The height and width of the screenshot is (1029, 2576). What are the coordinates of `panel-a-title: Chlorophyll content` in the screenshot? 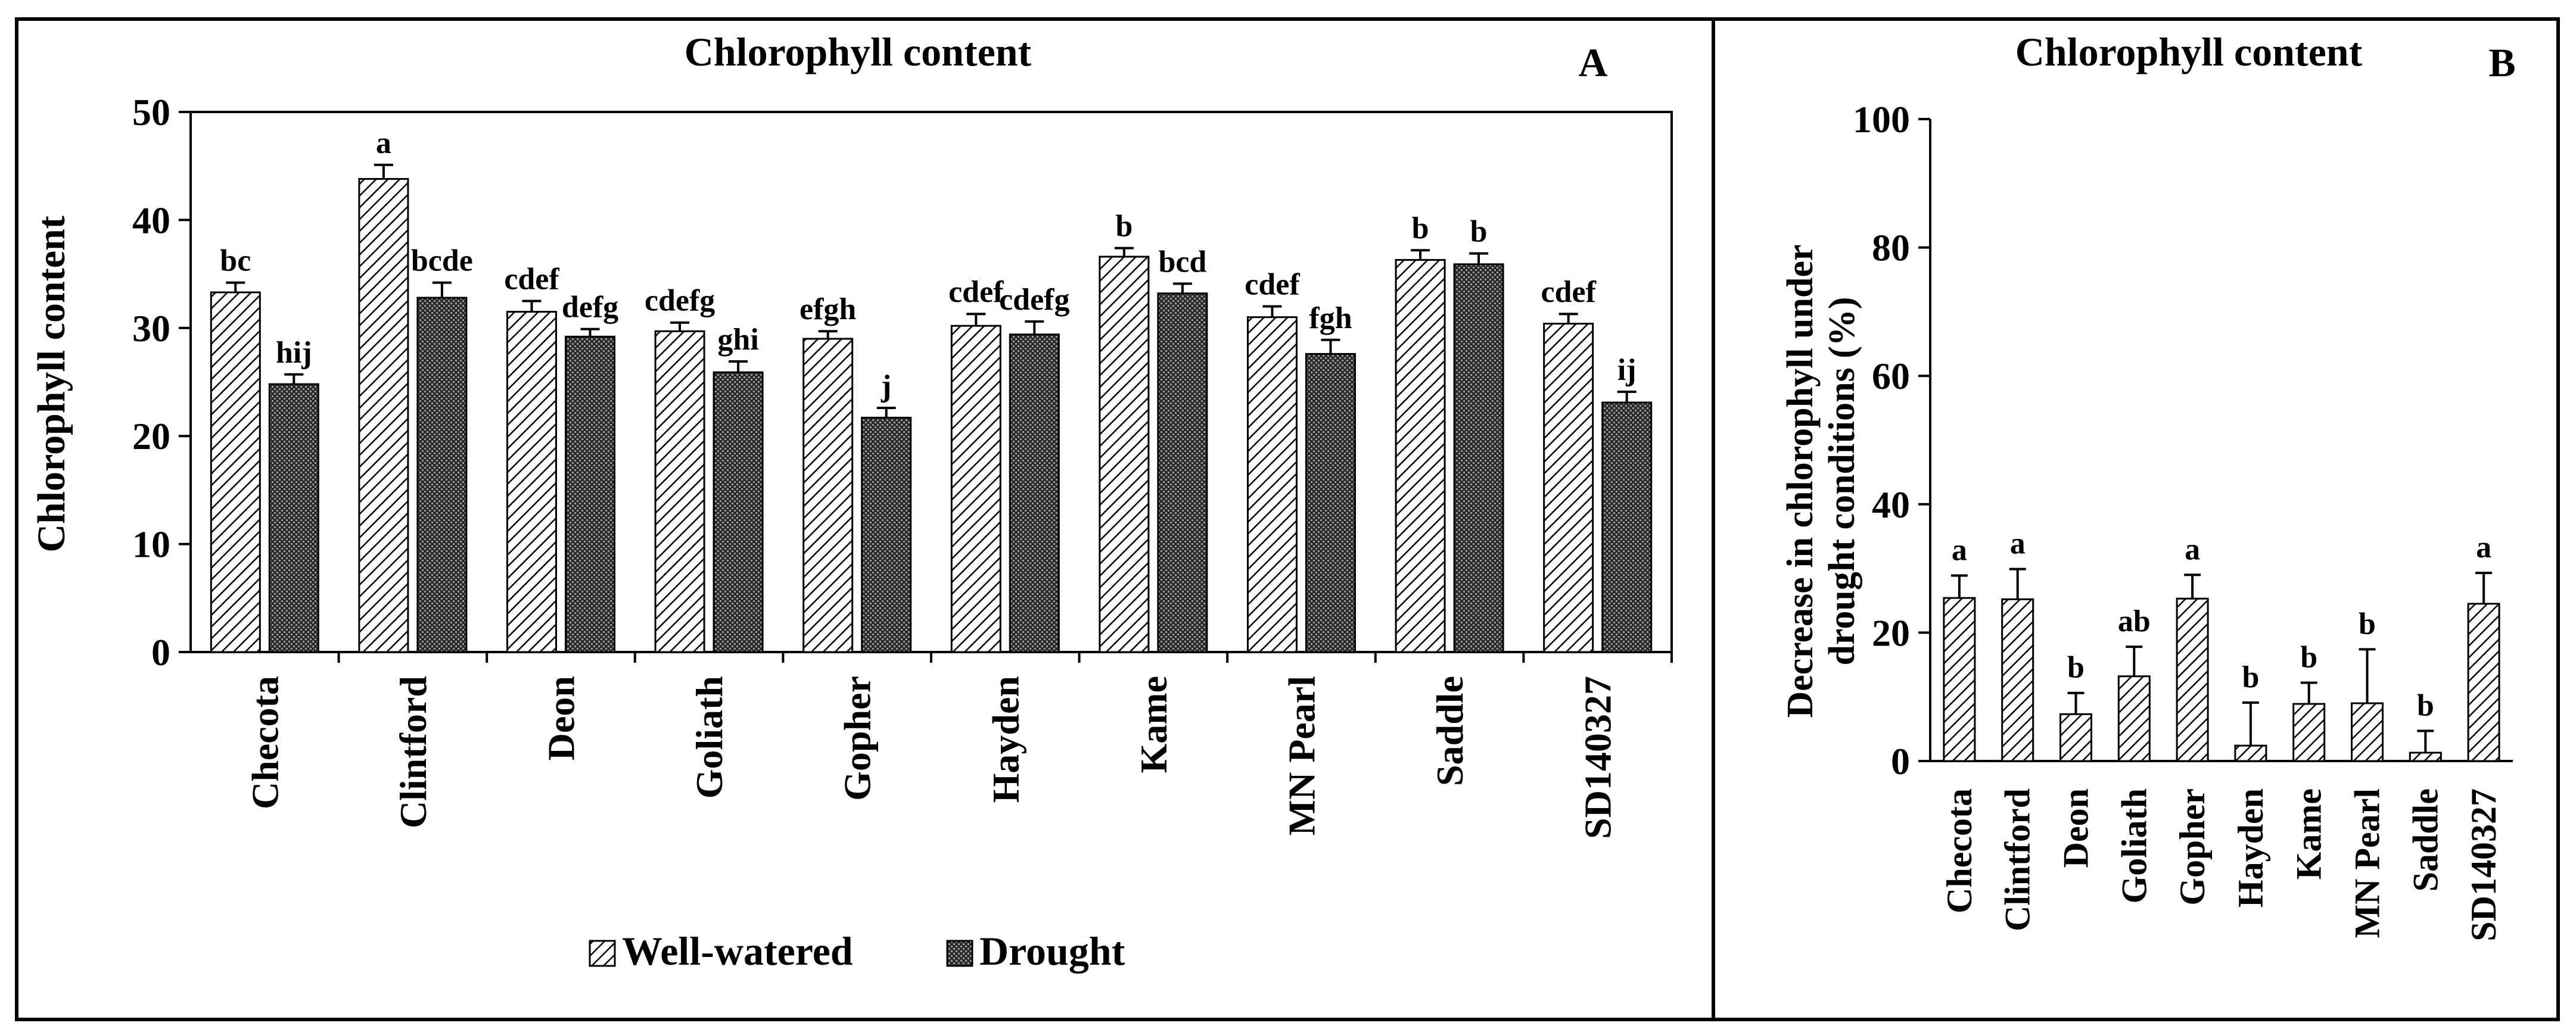 It's located at (858, 52).